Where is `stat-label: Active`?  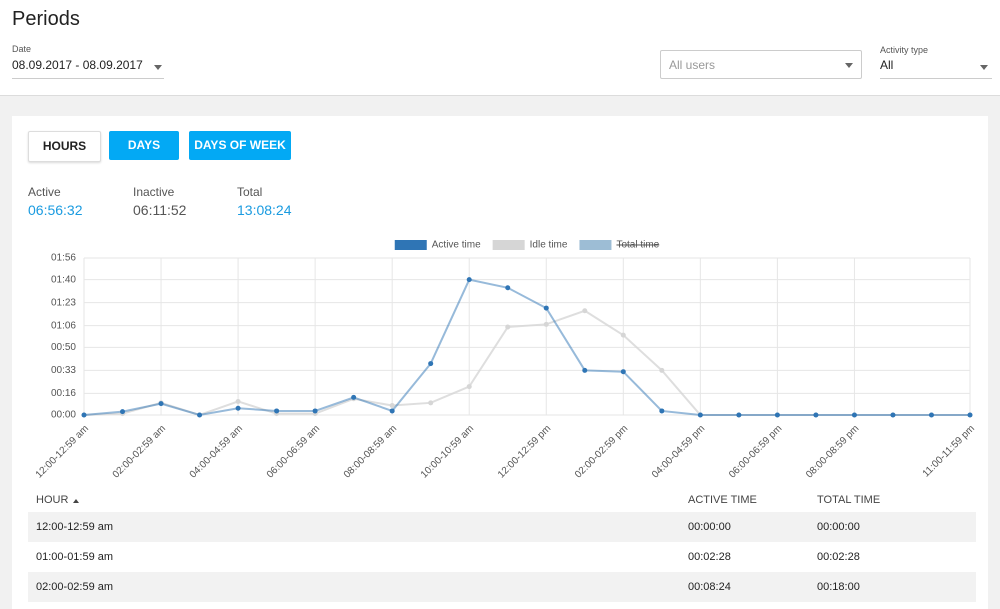
stat-label: Active is located at coordinates (44, 192).